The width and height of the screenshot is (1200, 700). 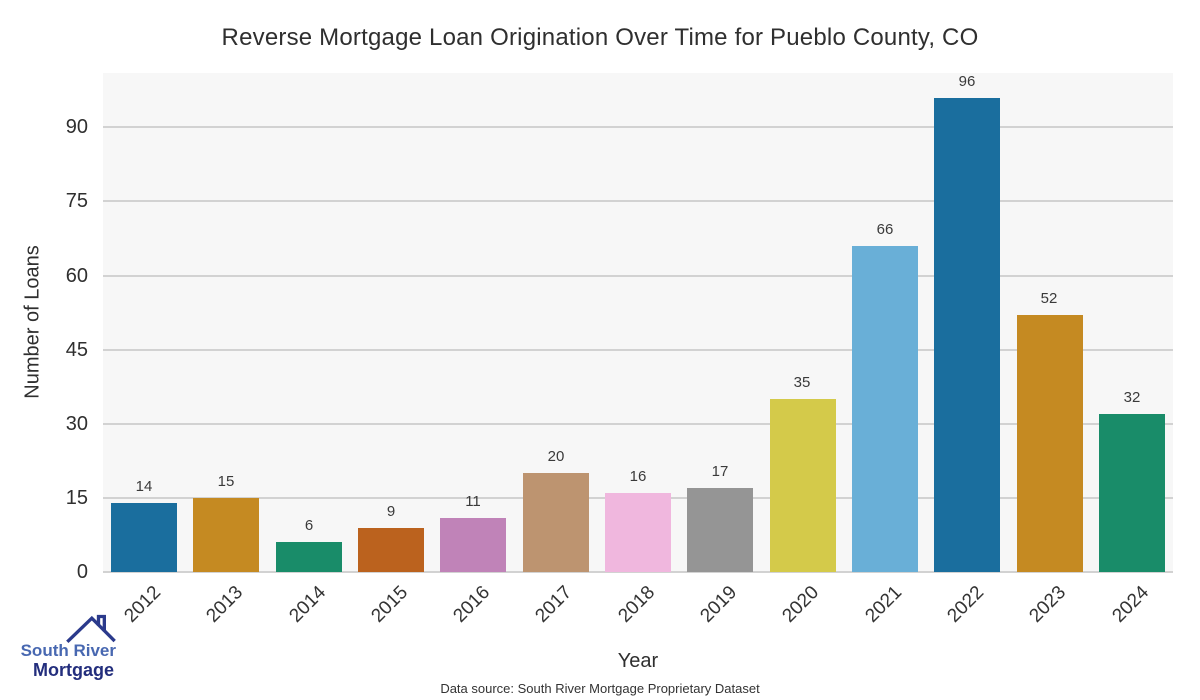 I want to click on bar-value-label: 11, so click(x=473, y=501).